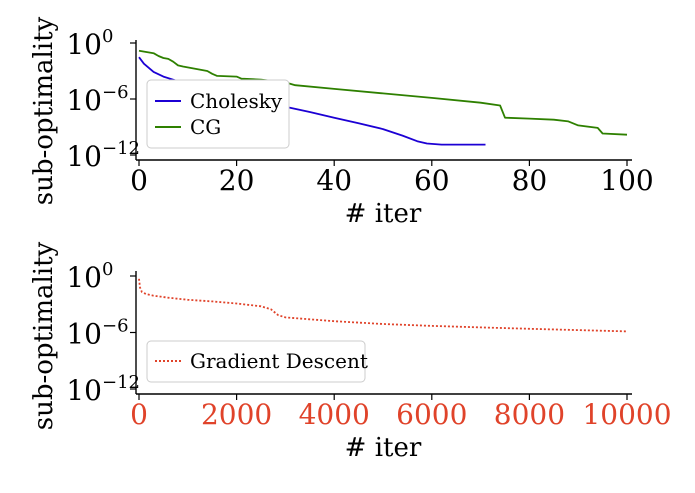 The image size is (695, 493). I want to click on x-tick-label: 2000, so click(236, 414).